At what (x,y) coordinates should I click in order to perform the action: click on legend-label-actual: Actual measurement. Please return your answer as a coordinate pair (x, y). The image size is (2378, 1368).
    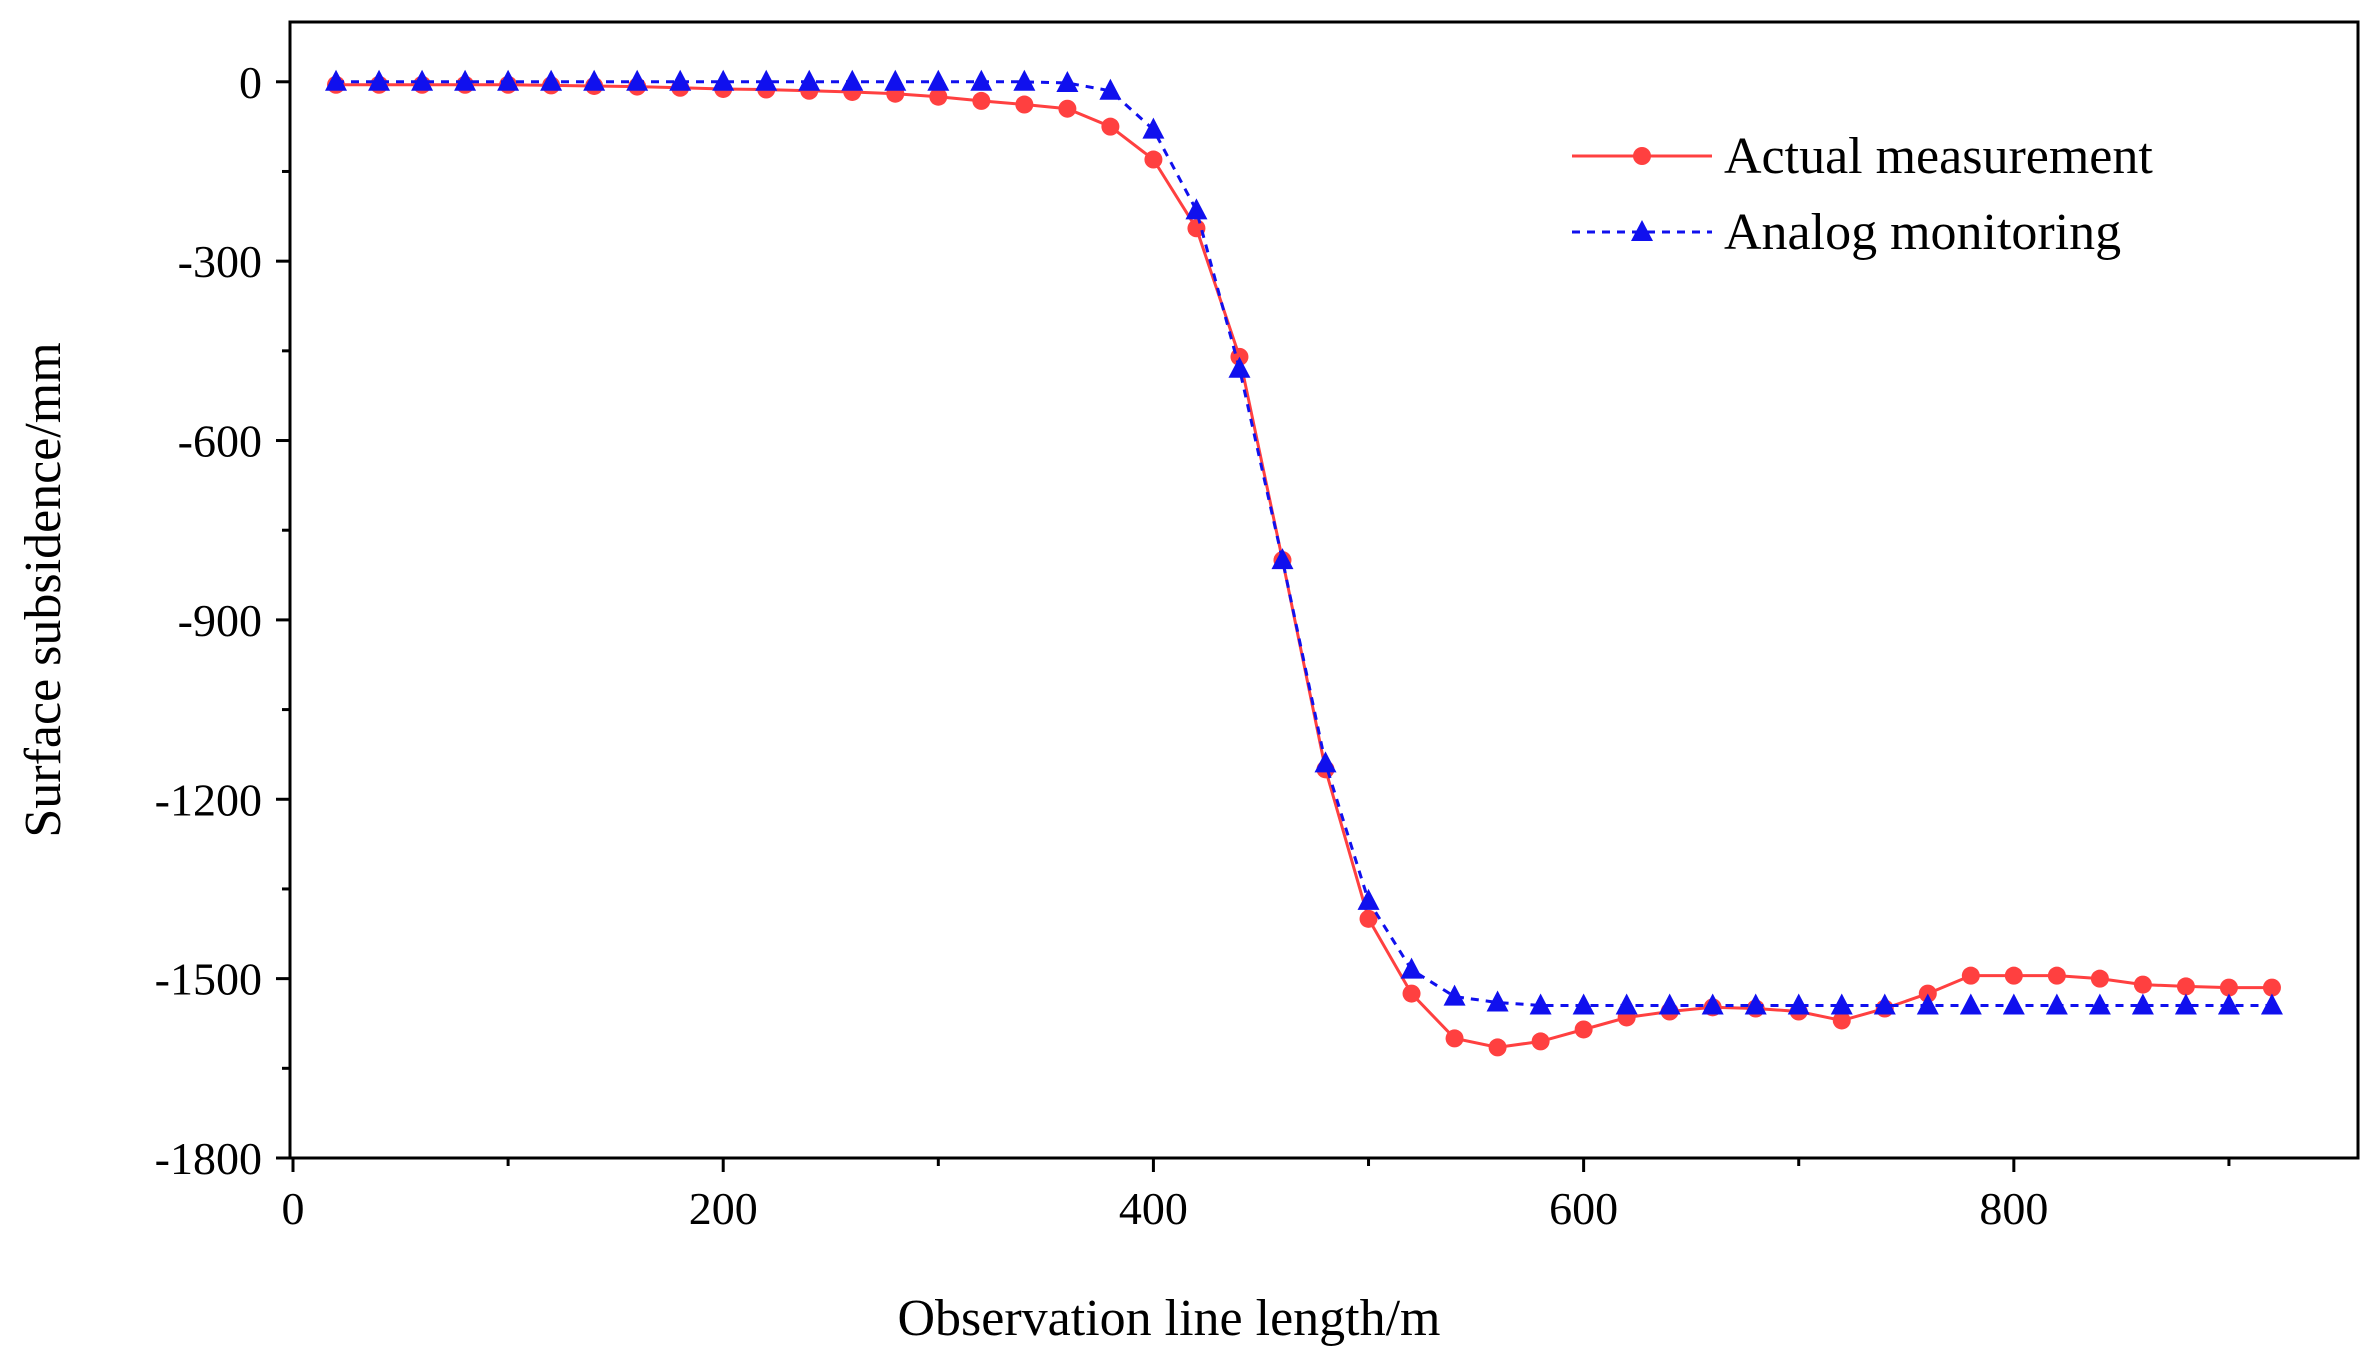
    Looking at the image, I should click on (1938, 156).